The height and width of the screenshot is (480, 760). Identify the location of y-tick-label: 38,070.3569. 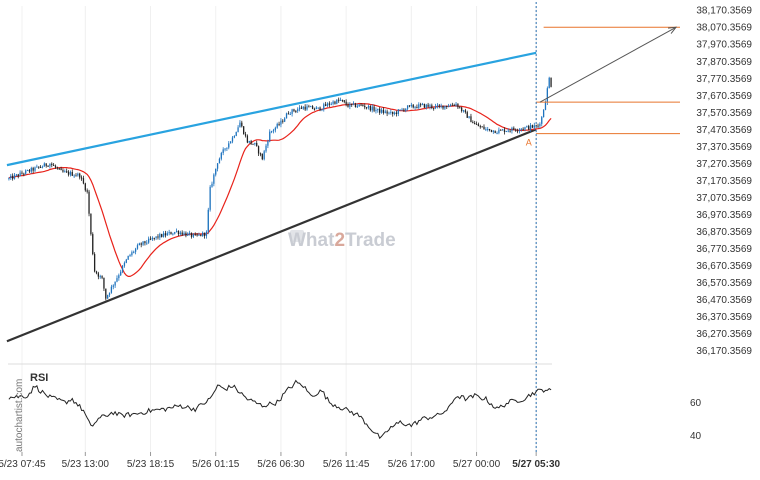
(724, 28).